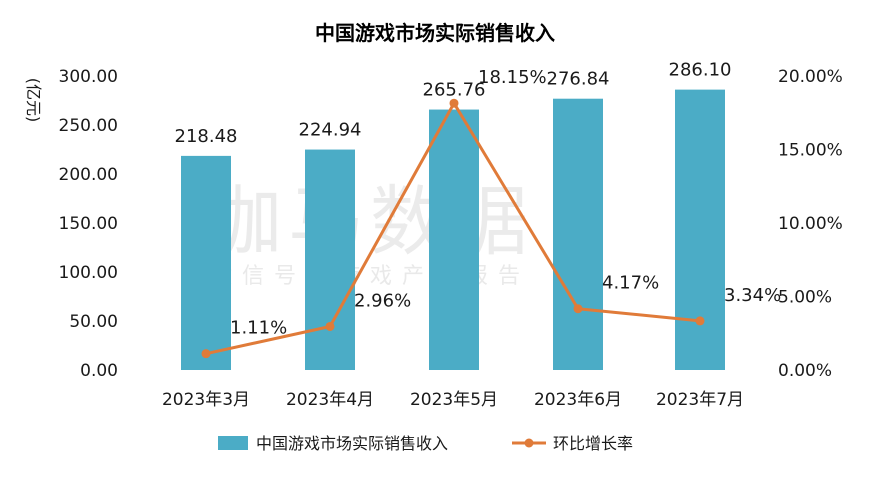 The width and height of the screenshot is (870, 478). Describe the element at coordinates (233, 443) in the screenshot. I see `legend-swatch-bar` at that location.